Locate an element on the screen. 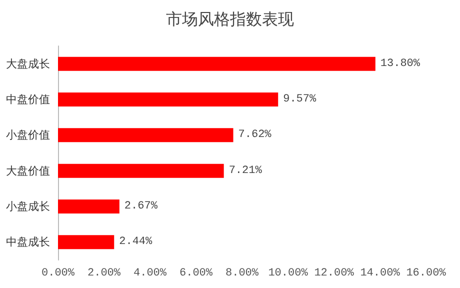 Image resolution: width=460 pixels, height=288 pixels. data-label: 7.21% is located at coordinates (245, 170).